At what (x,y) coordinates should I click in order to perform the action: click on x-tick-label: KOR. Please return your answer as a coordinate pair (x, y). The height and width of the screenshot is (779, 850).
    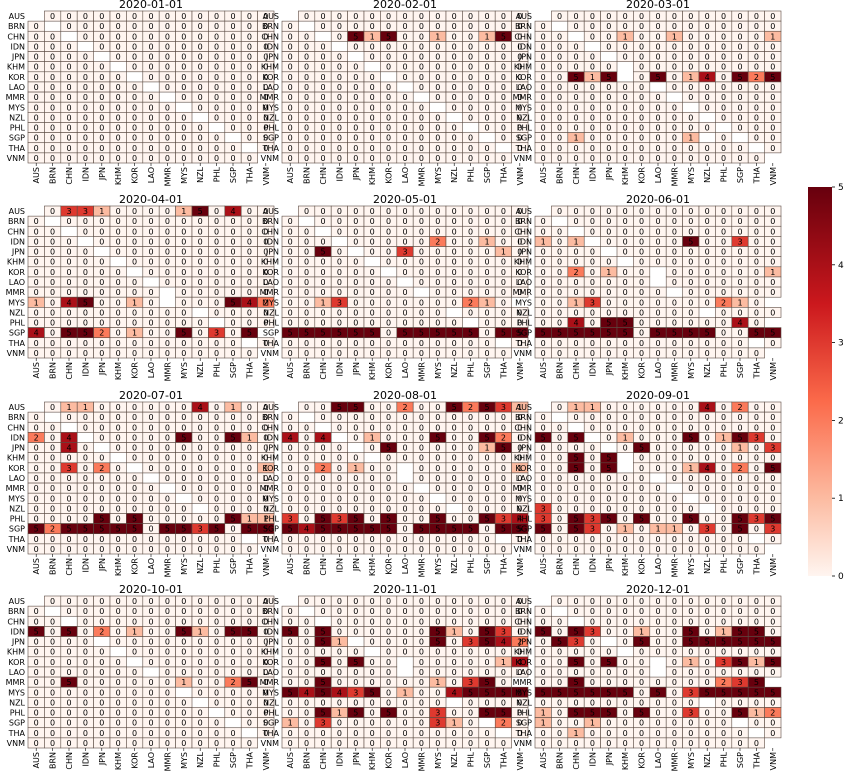
    Looking at the image, I should click on (389, 370).